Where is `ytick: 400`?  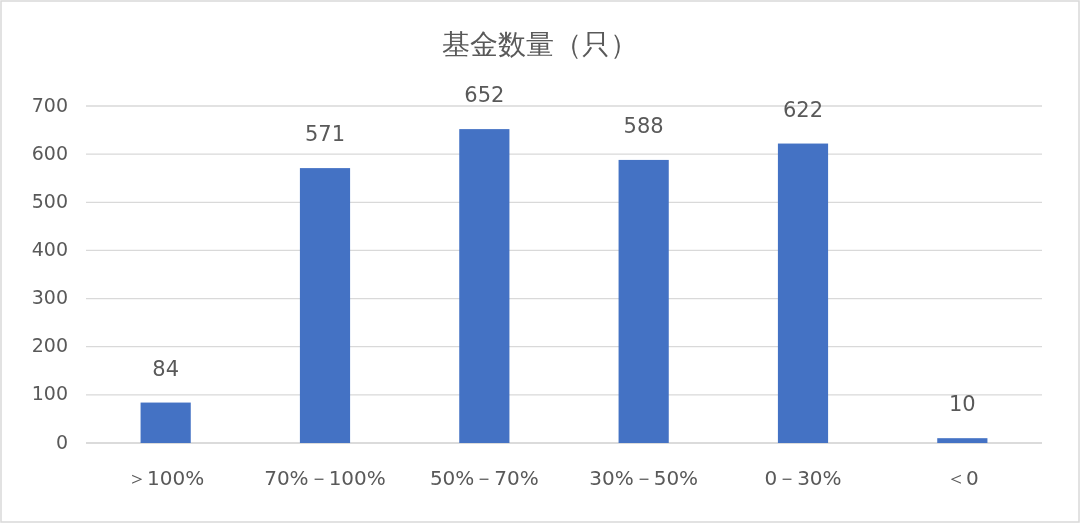
ytick: 400 is located at coordinates (49, 248).